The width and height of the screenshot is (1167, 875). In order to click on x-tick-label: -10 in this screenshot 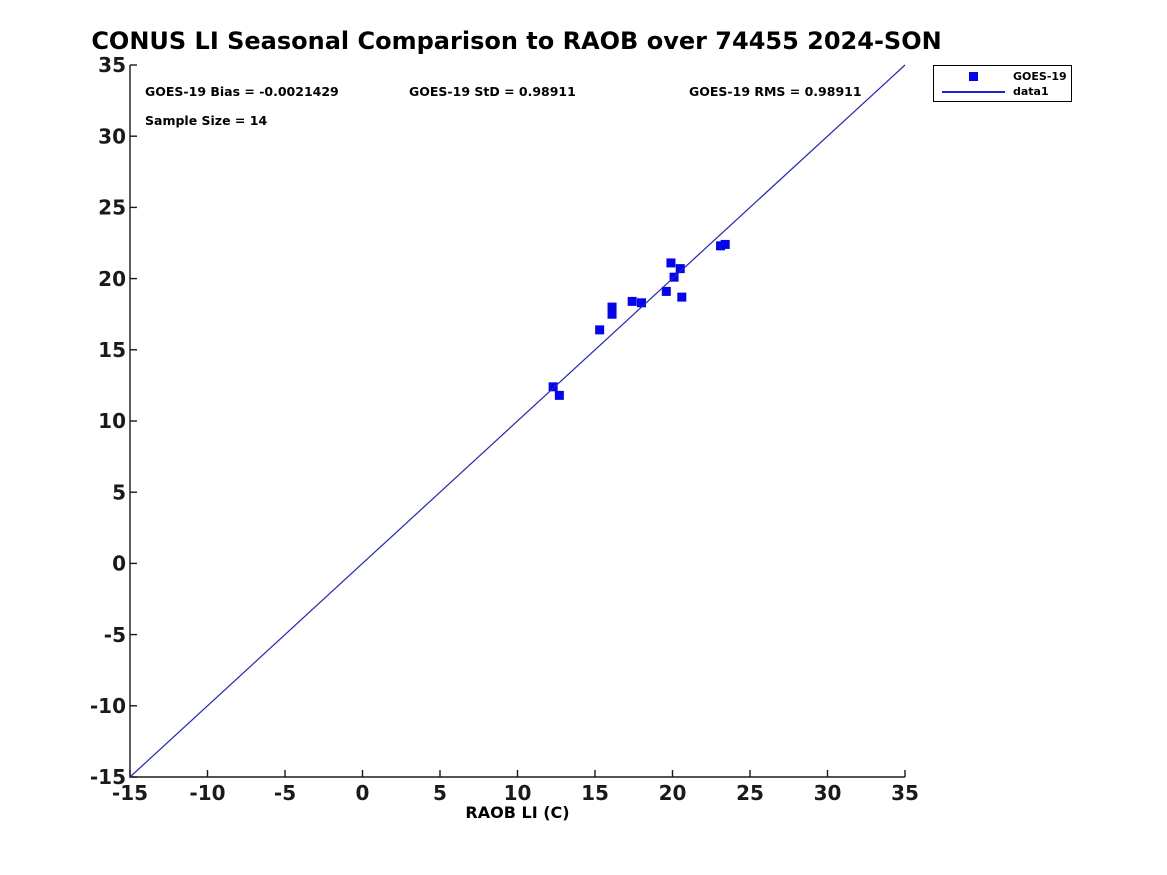, I will do `click(207, 793)`.